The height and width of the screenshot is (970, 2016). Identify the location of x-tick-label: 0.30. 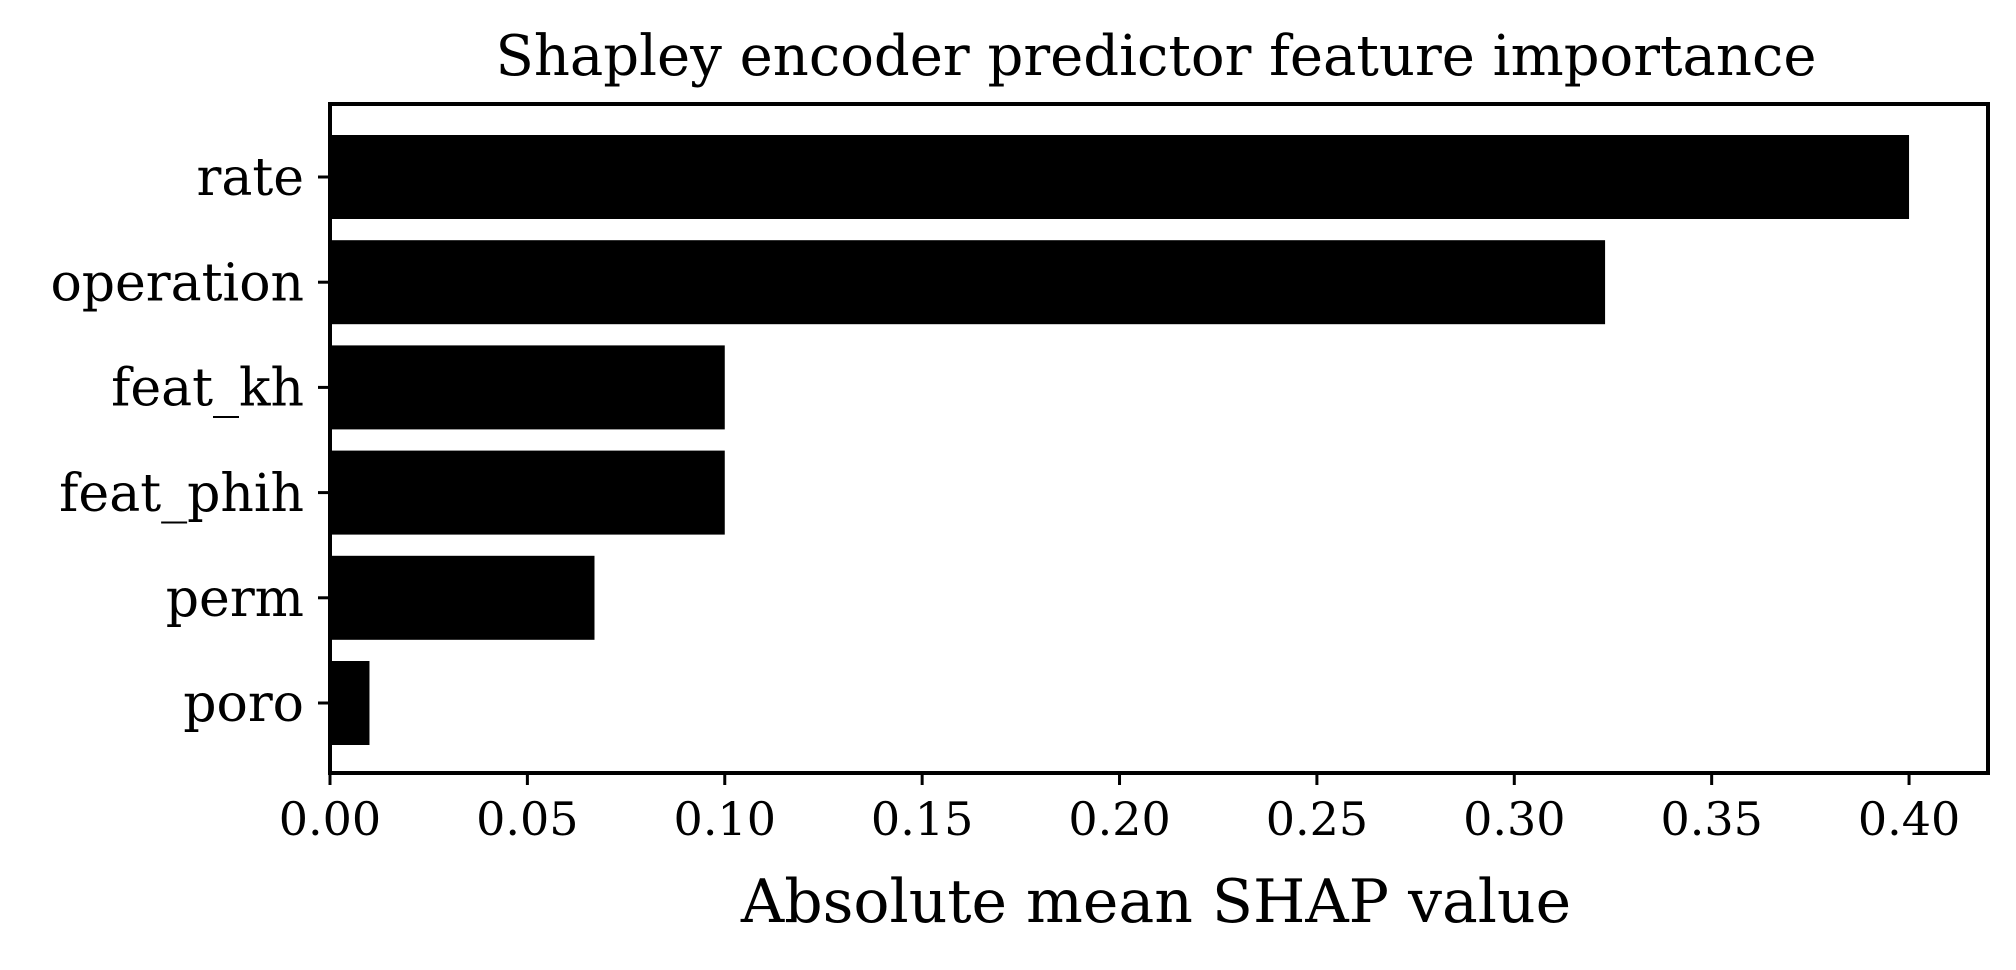
(1514, 819).